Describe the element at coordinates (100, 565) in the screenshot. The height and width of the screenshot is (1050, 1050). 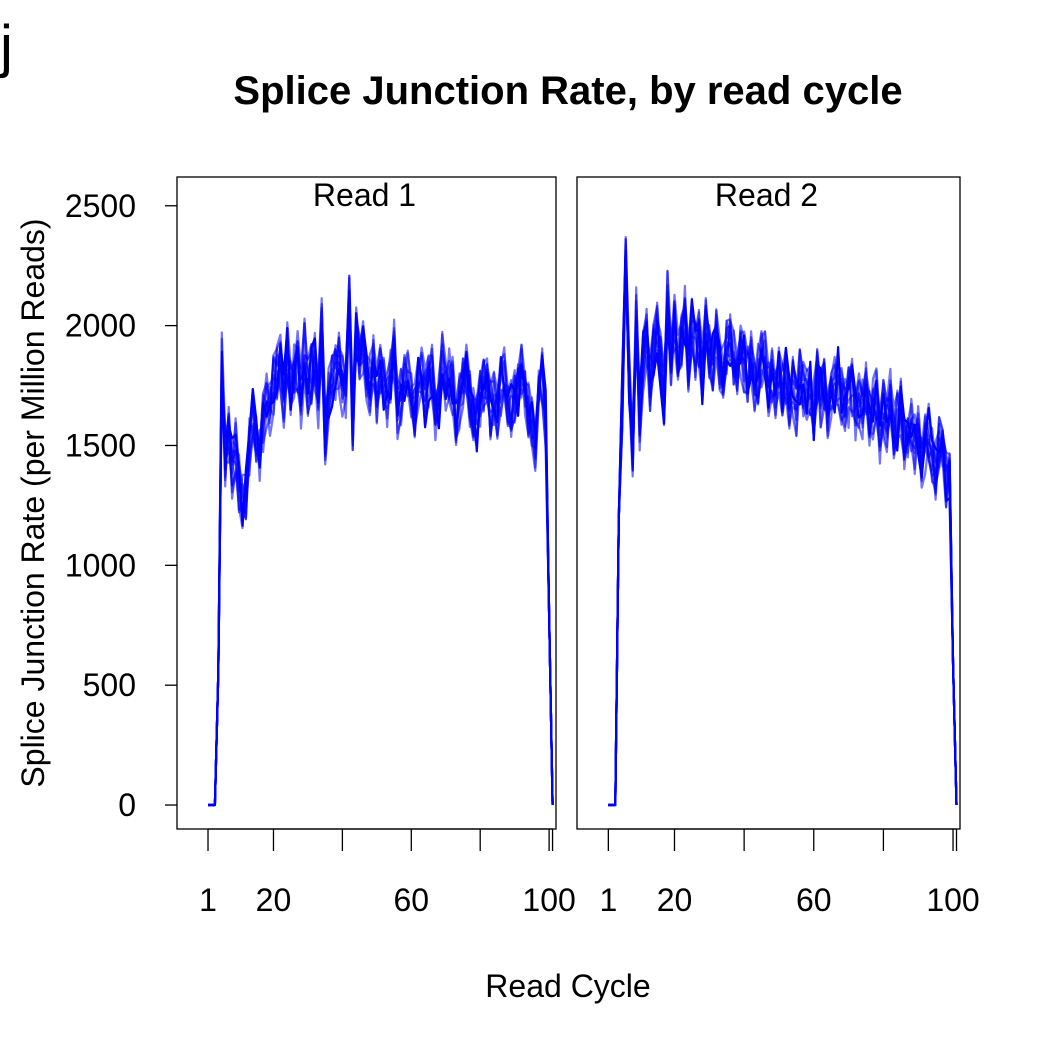
I see `y-tick-label: 1000` at that location.